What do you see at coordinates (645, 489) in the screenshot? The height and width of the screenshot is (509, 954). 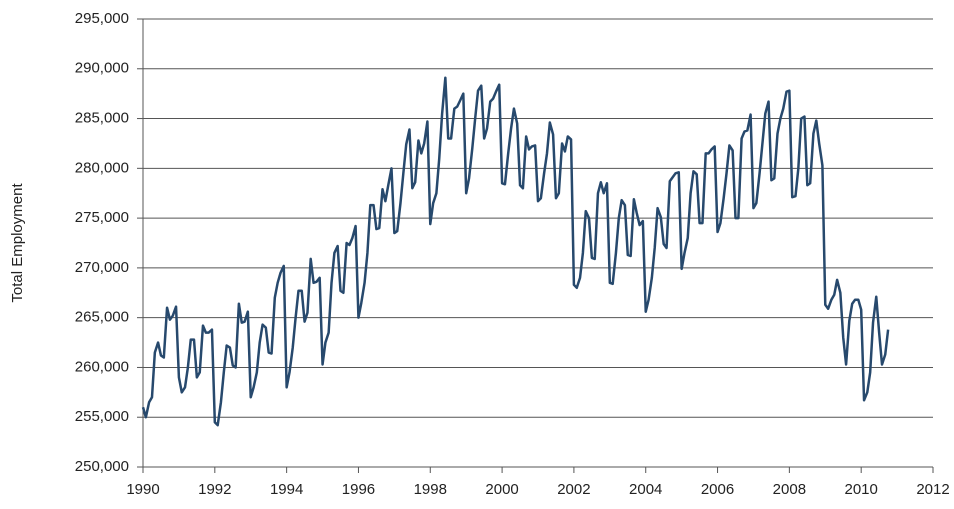 I see `x-tick-label: 2004` at bounding box center [645, 489].